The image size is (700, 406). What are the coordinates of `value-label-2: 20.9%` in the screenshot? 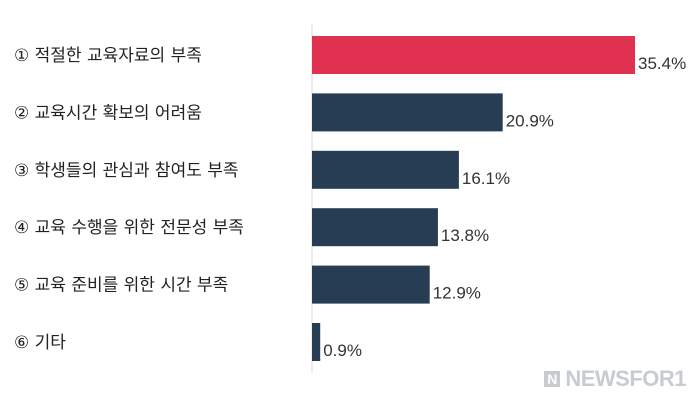 It's located at (530, 120).